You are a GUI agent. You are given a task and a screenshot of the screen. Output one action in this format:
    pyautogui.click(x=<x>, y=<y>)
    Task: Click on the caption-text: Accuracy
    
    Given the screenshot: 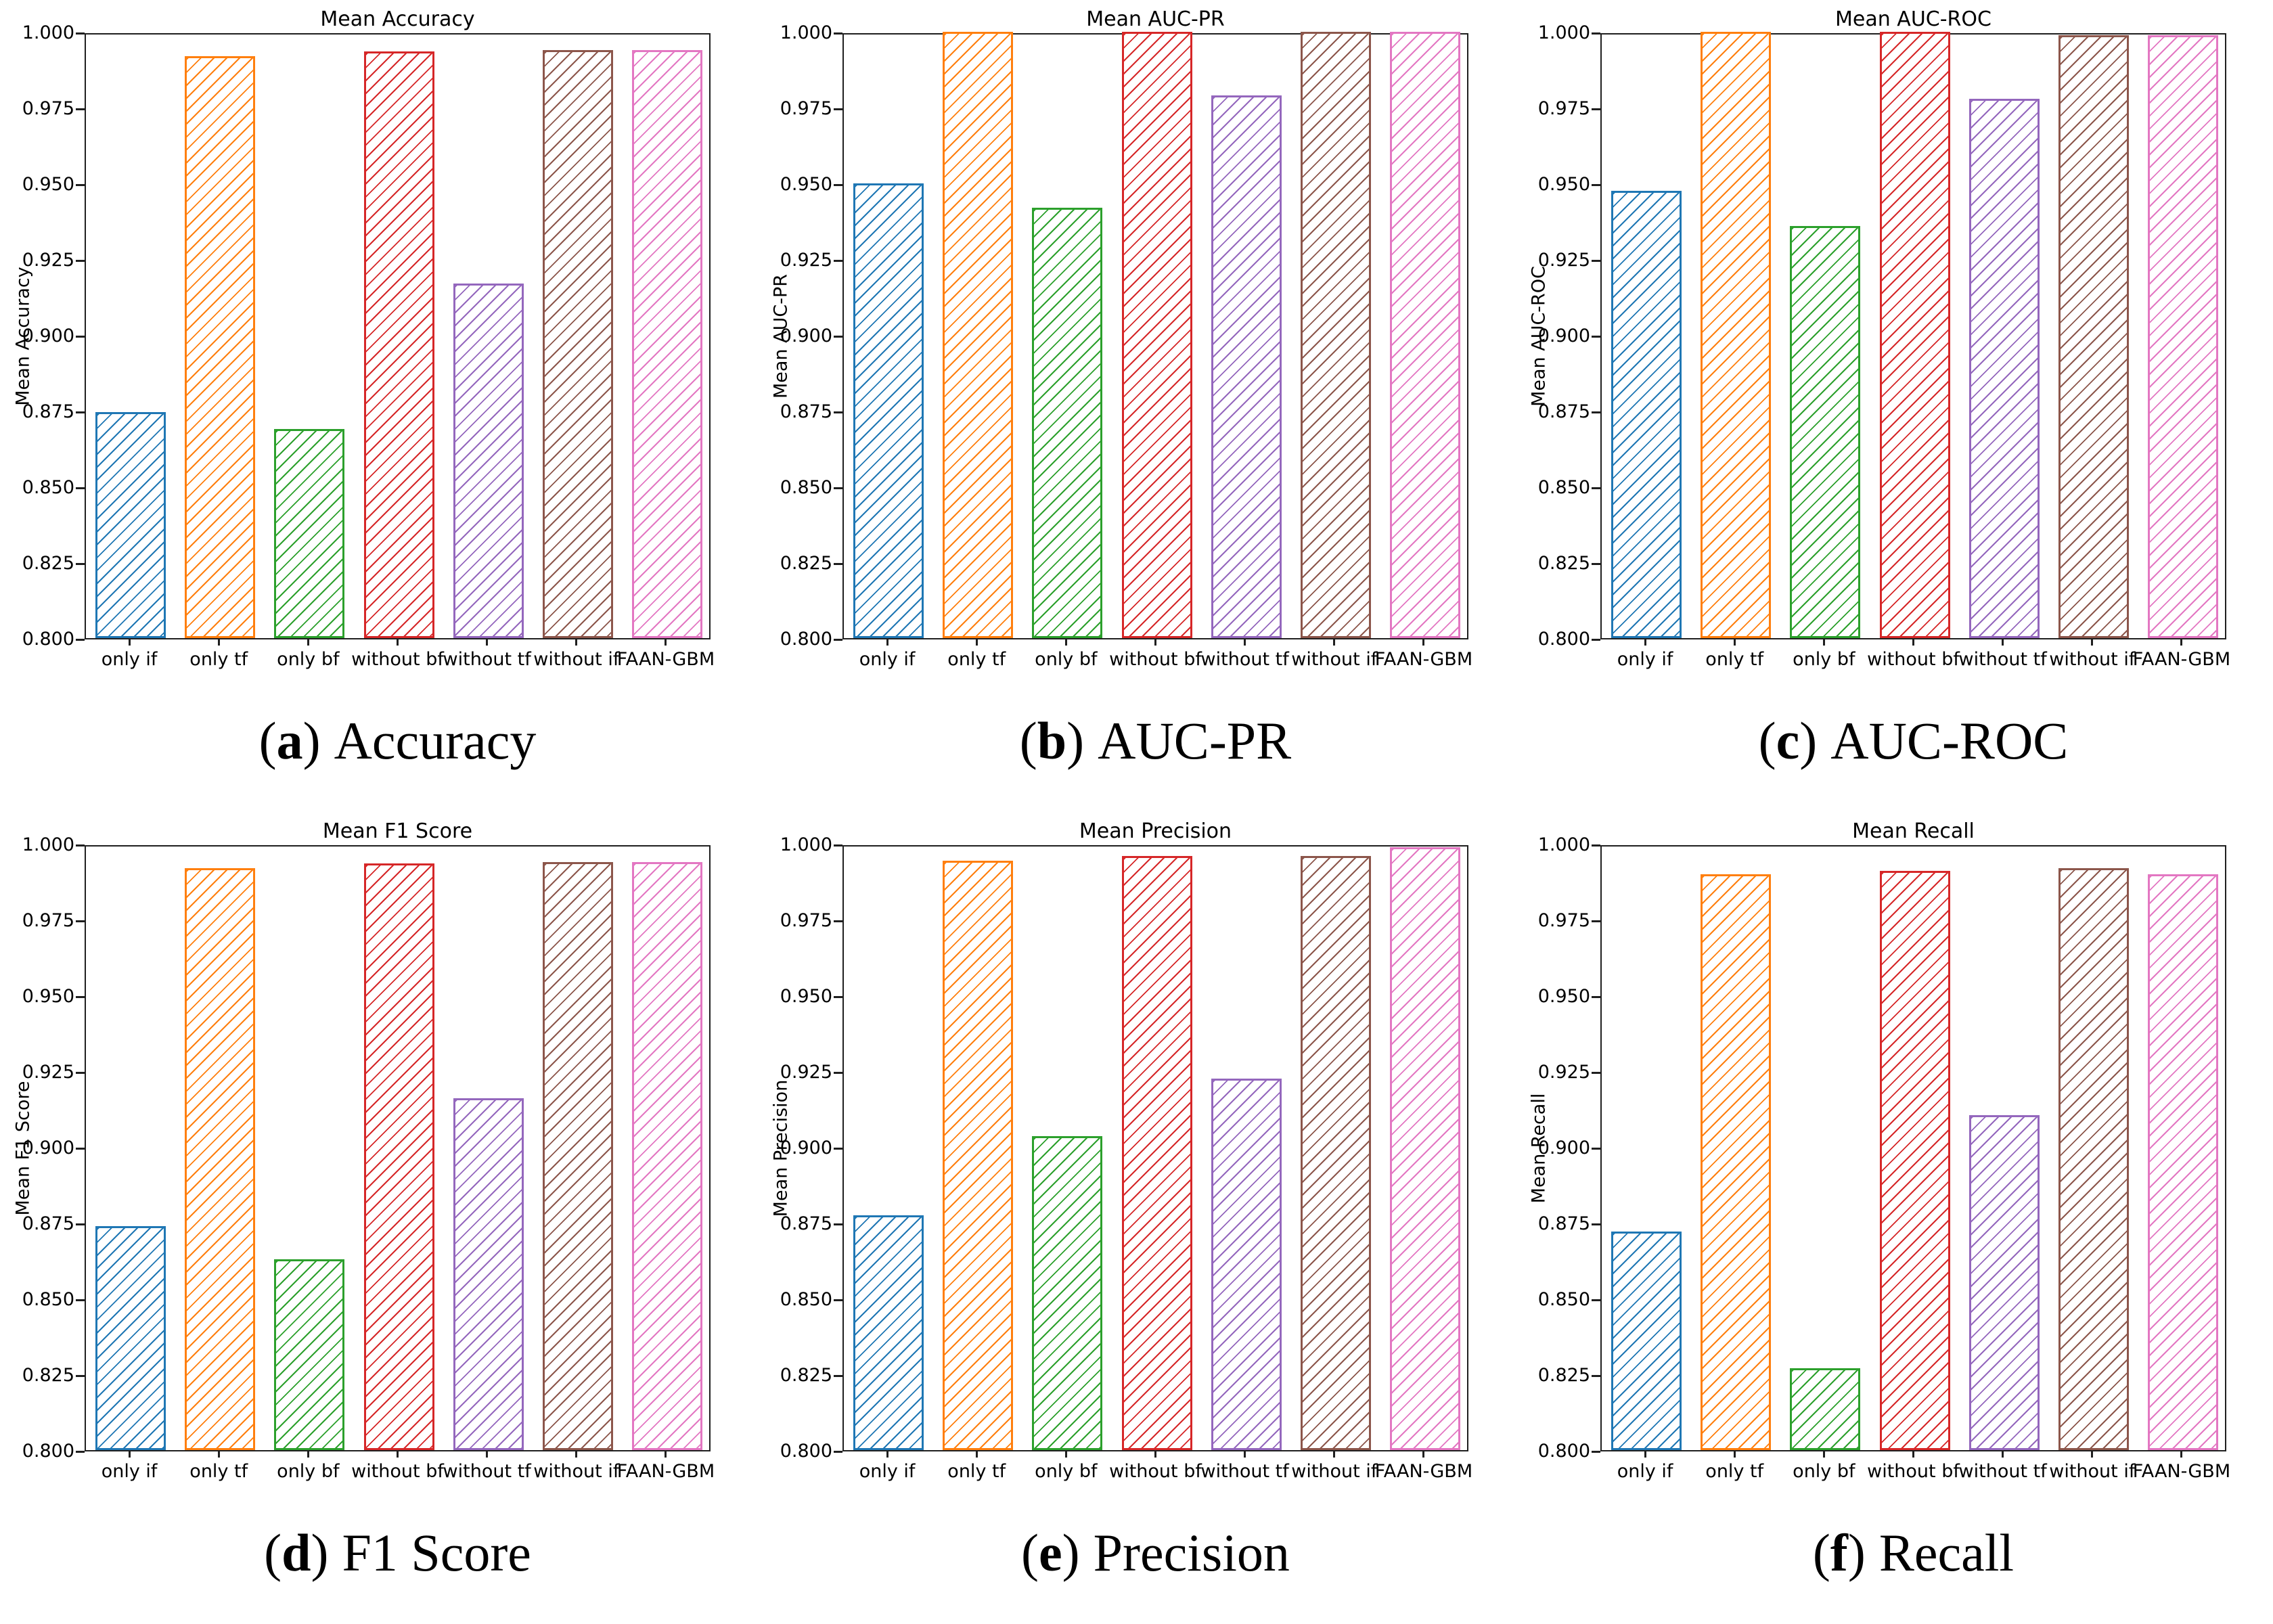 What is the action you would take?
    pyautogui.click(x=435, y=740)
    